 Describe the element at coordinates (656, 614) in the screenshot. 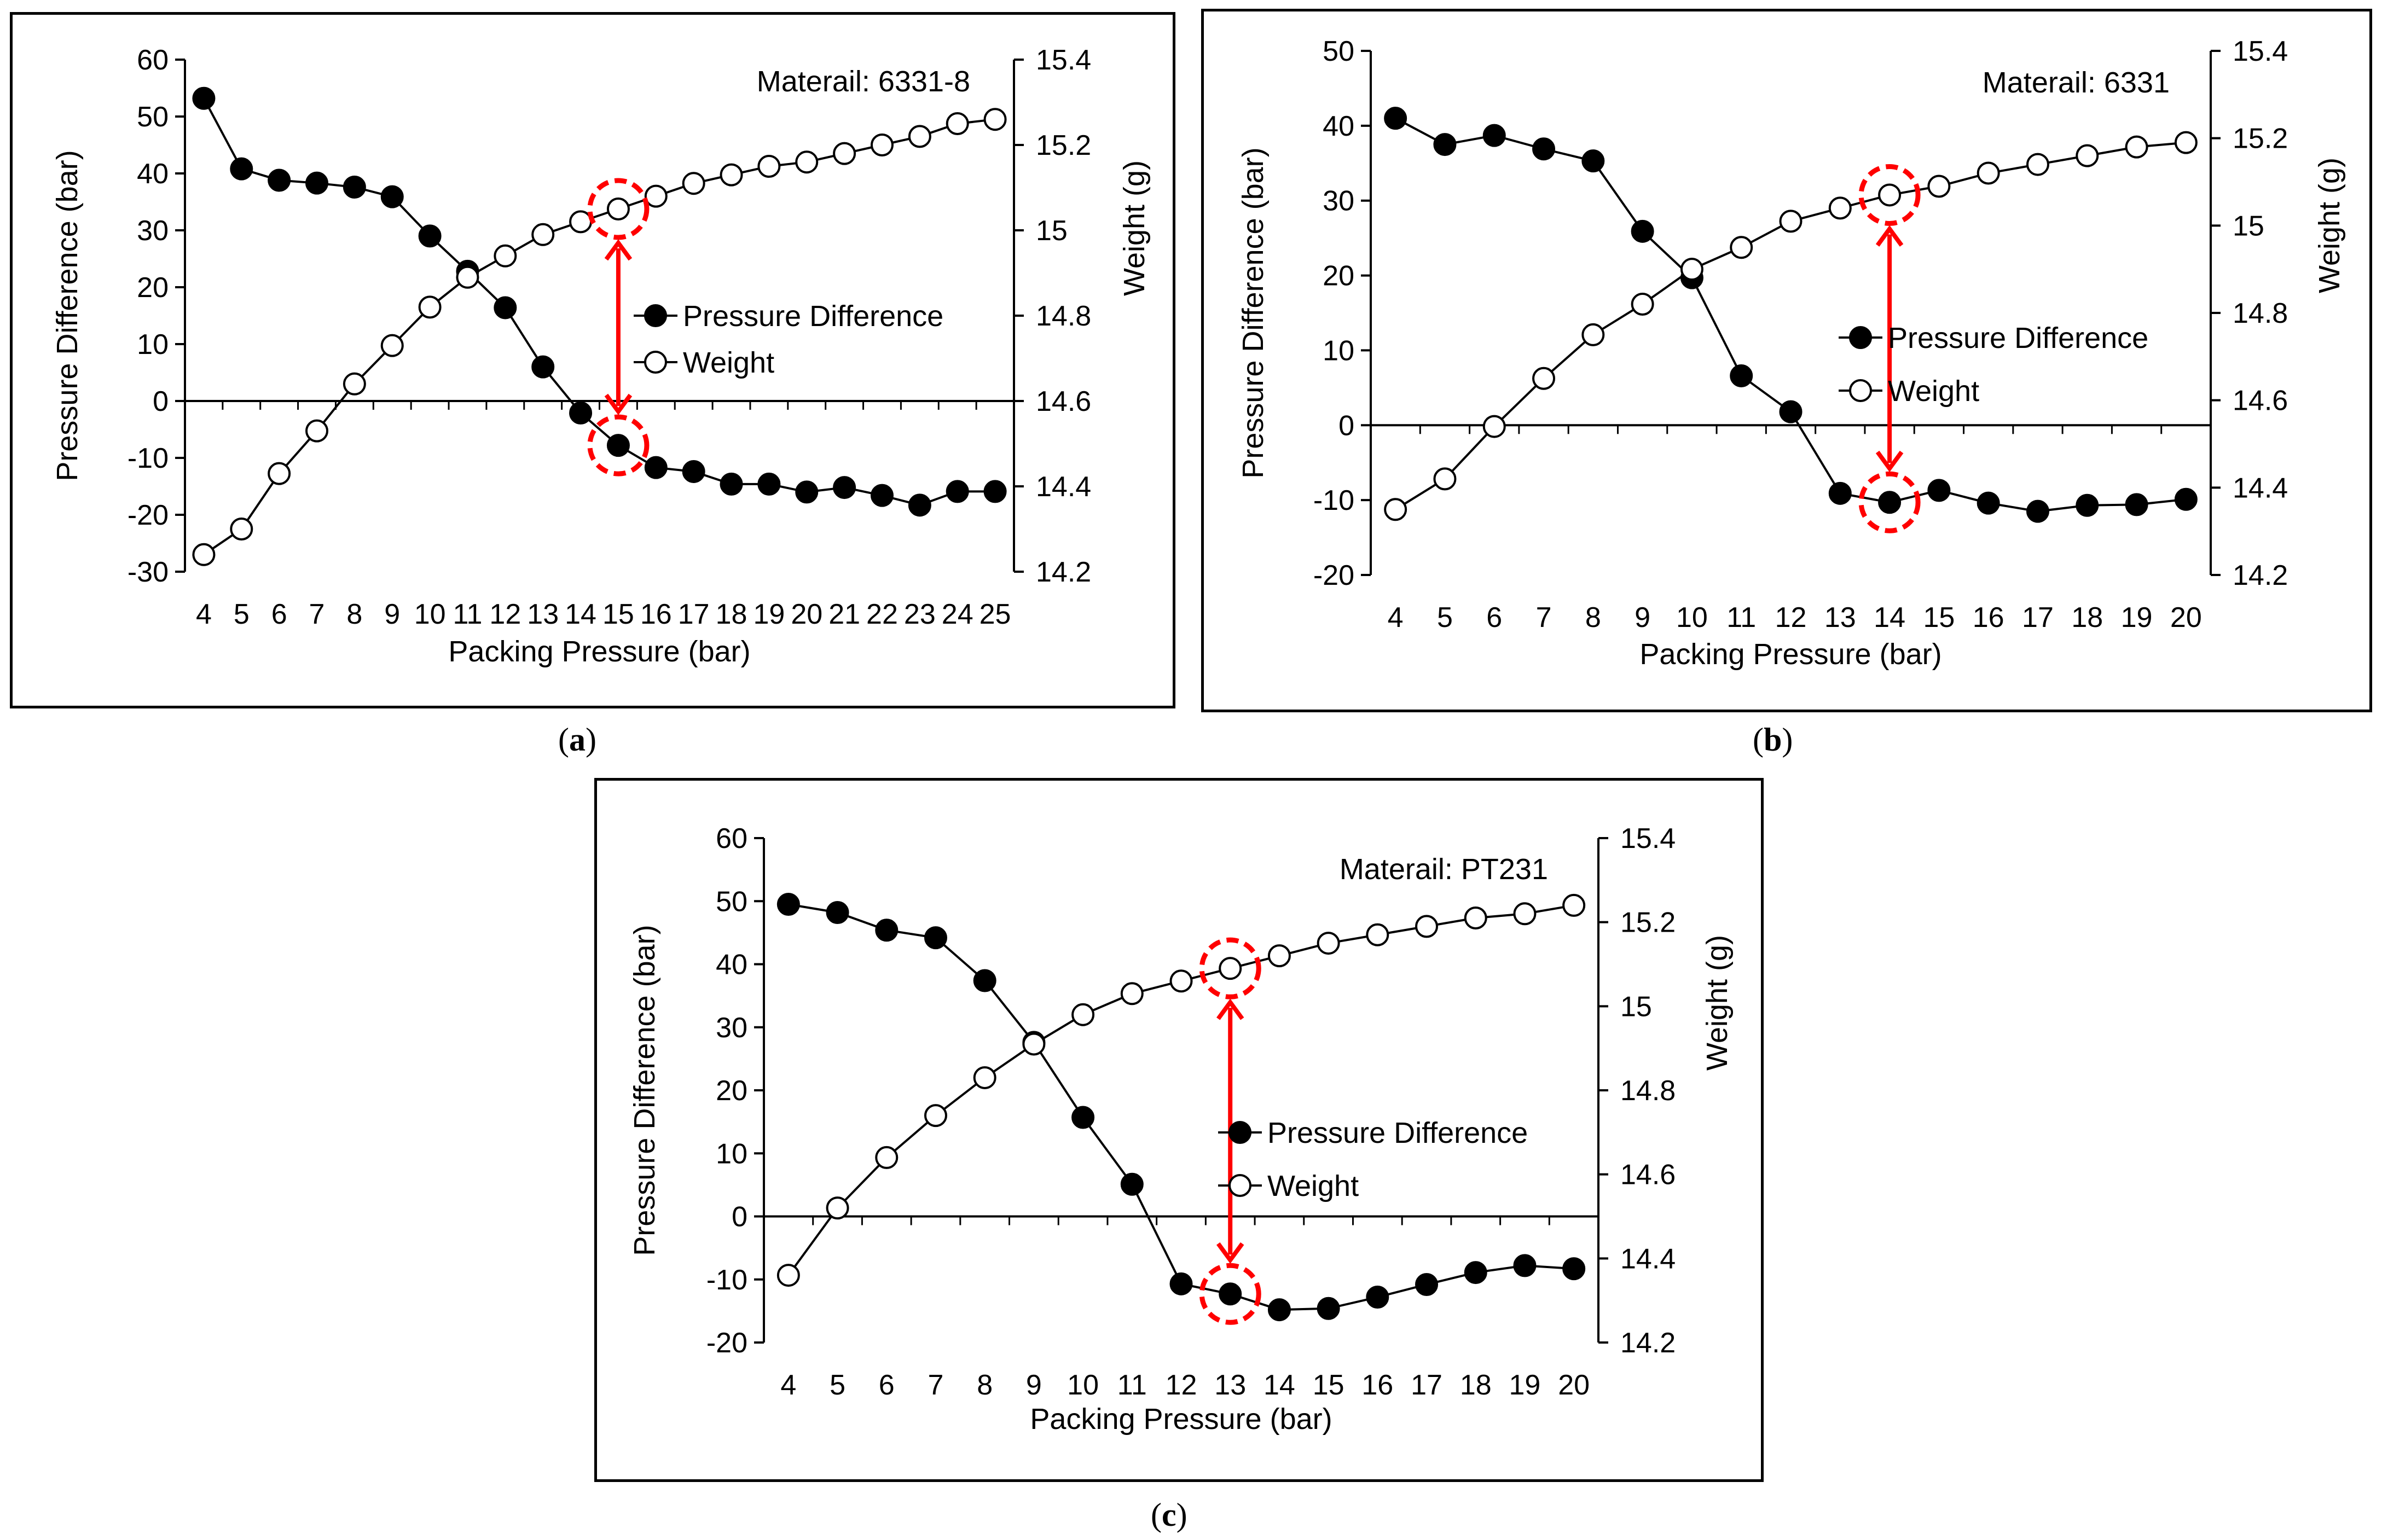

I see `chart-a-x-tick-label: 16` at that location.